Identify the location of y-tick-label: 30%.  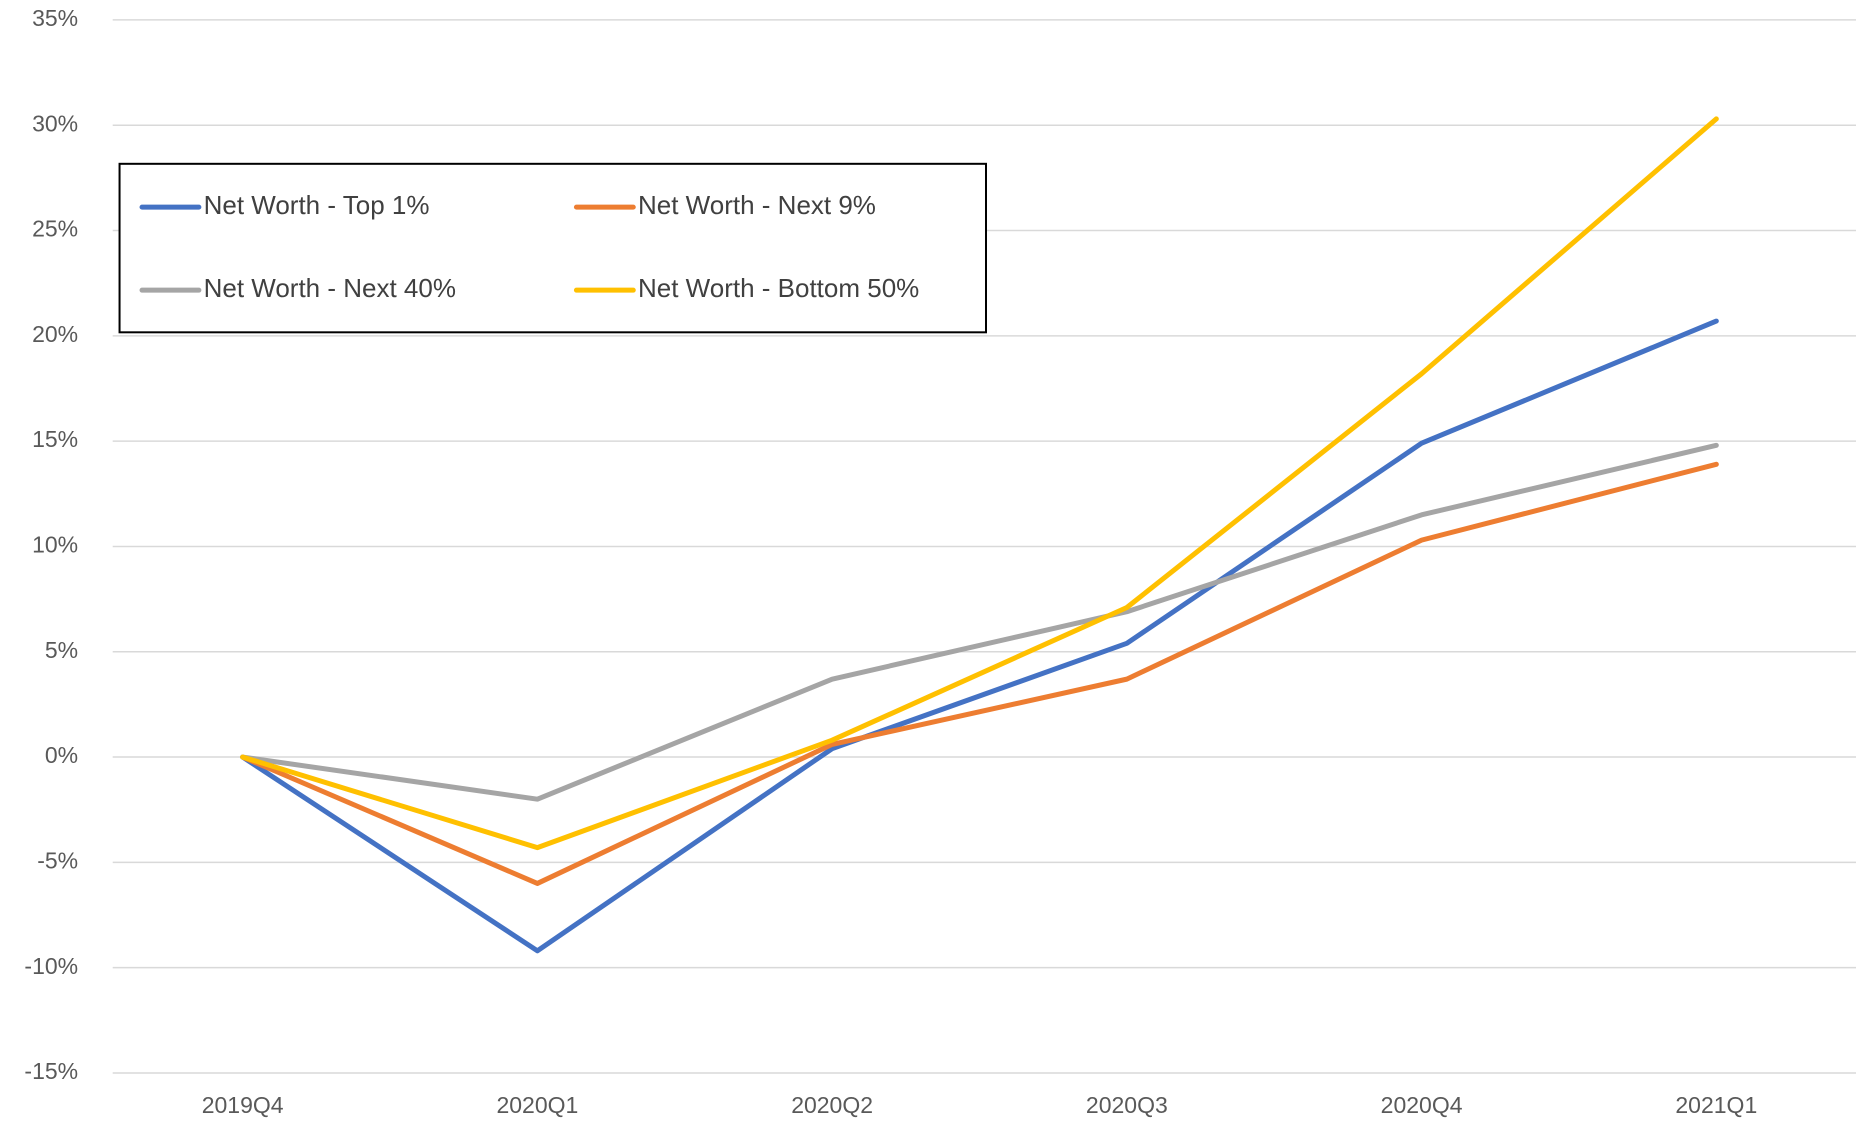
(55, 123).